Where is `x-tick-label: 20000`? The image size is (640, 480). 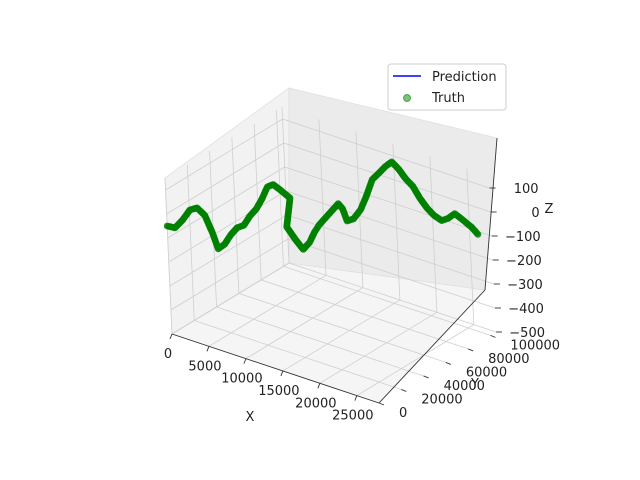
x-tick-label: 20000 is located at coordinates (315, 403).